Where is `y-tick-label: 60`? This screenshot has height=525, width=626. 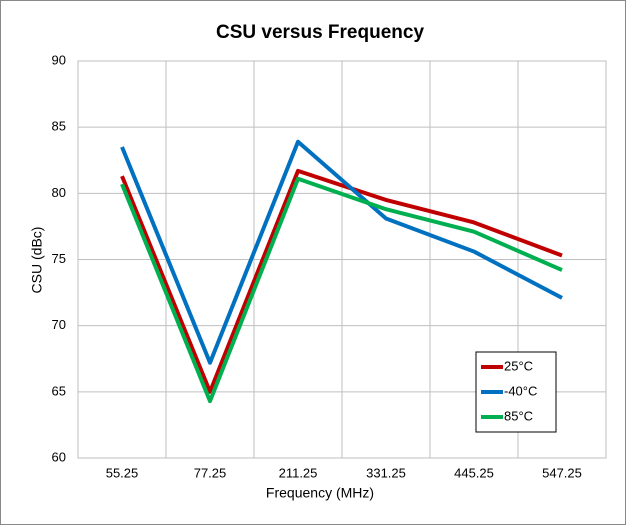 y-tick-label: 60 is located at coordinates (59, 456).